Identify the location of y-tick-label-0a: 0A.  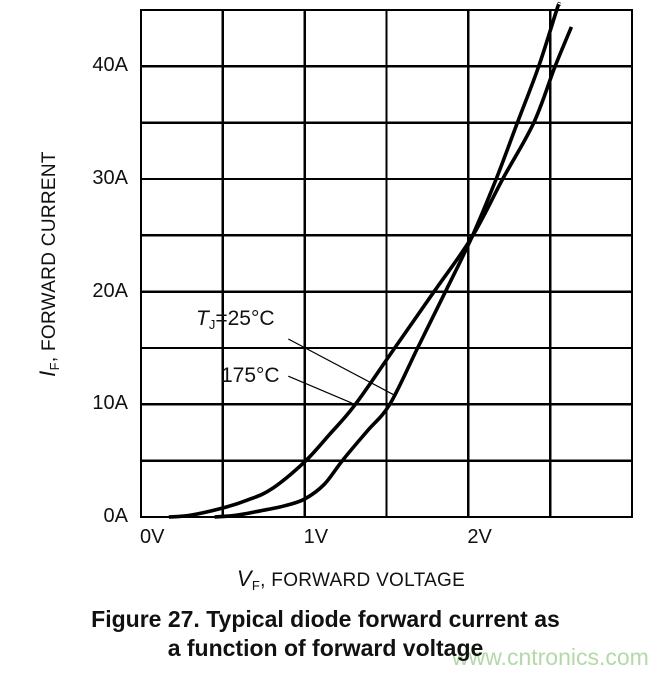
(115, 516).